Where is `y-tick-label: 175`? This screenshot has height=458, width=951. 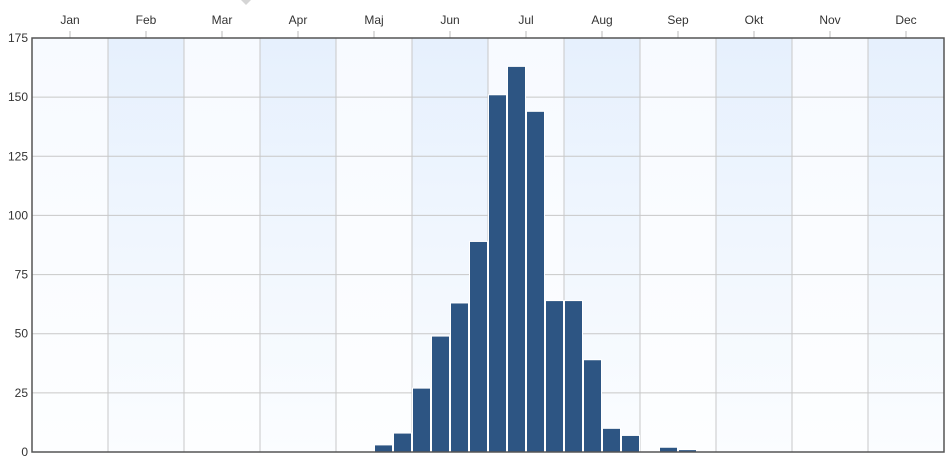
y-tick-label: 175 is located at coordinates (18, 38).